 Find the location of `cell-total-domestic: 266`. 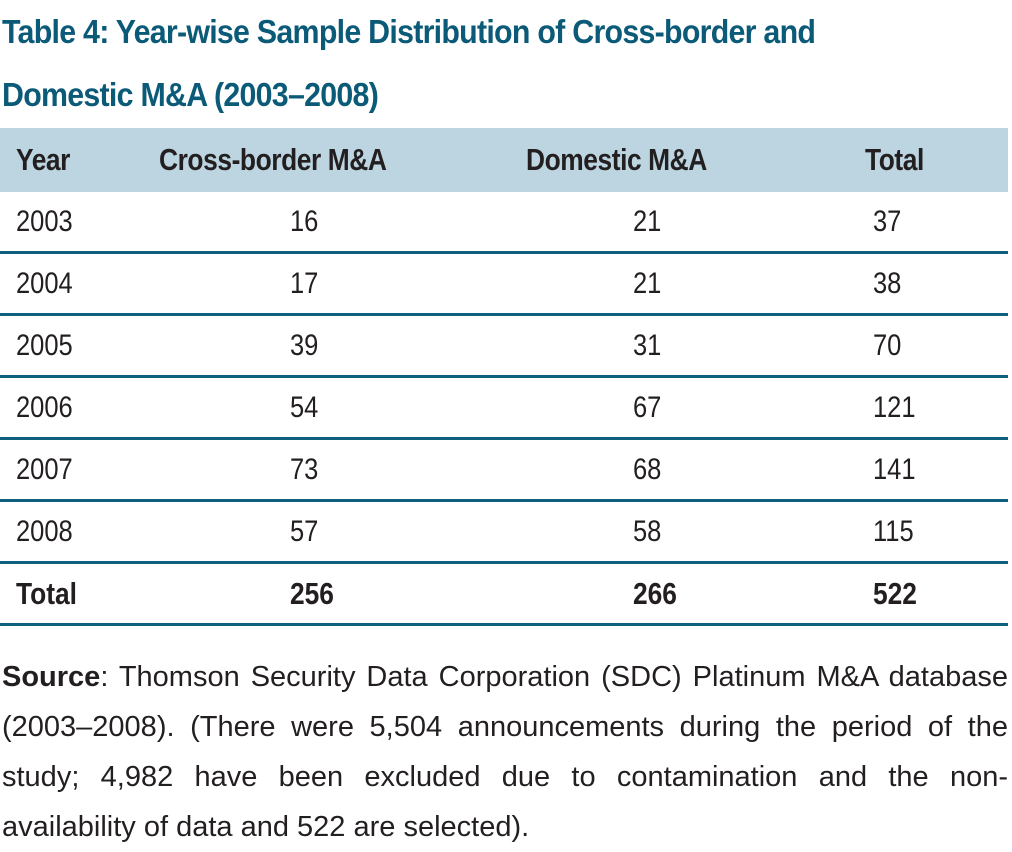

cell-total-domestic: 266 is located at coordinates (655, 593).